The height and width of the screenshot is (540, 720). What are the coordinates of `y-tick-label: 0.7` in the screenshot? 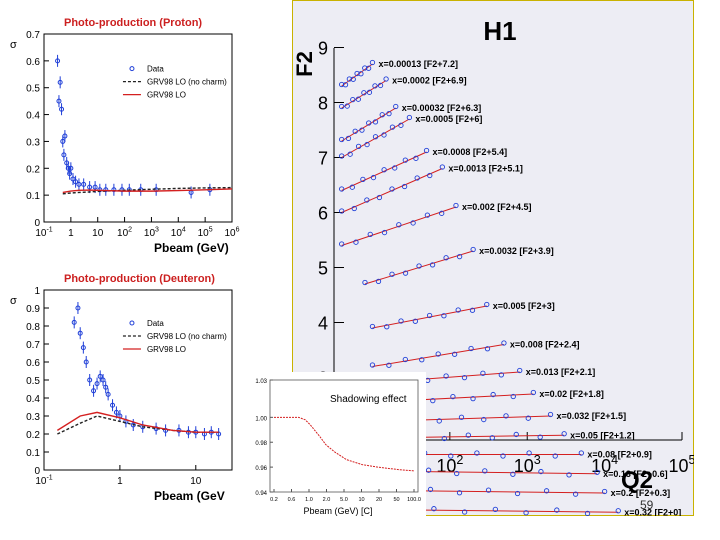 It's located at (33, 35).